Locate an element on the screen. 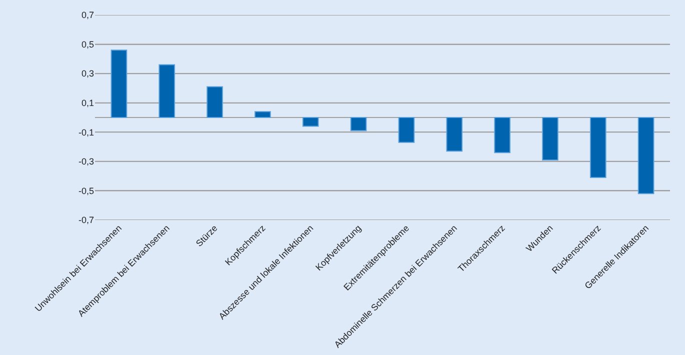 Image resolution: width=685 pixels, height=355 pixels. y-tick-label: 0,7 is located at coordinates (87, 15).